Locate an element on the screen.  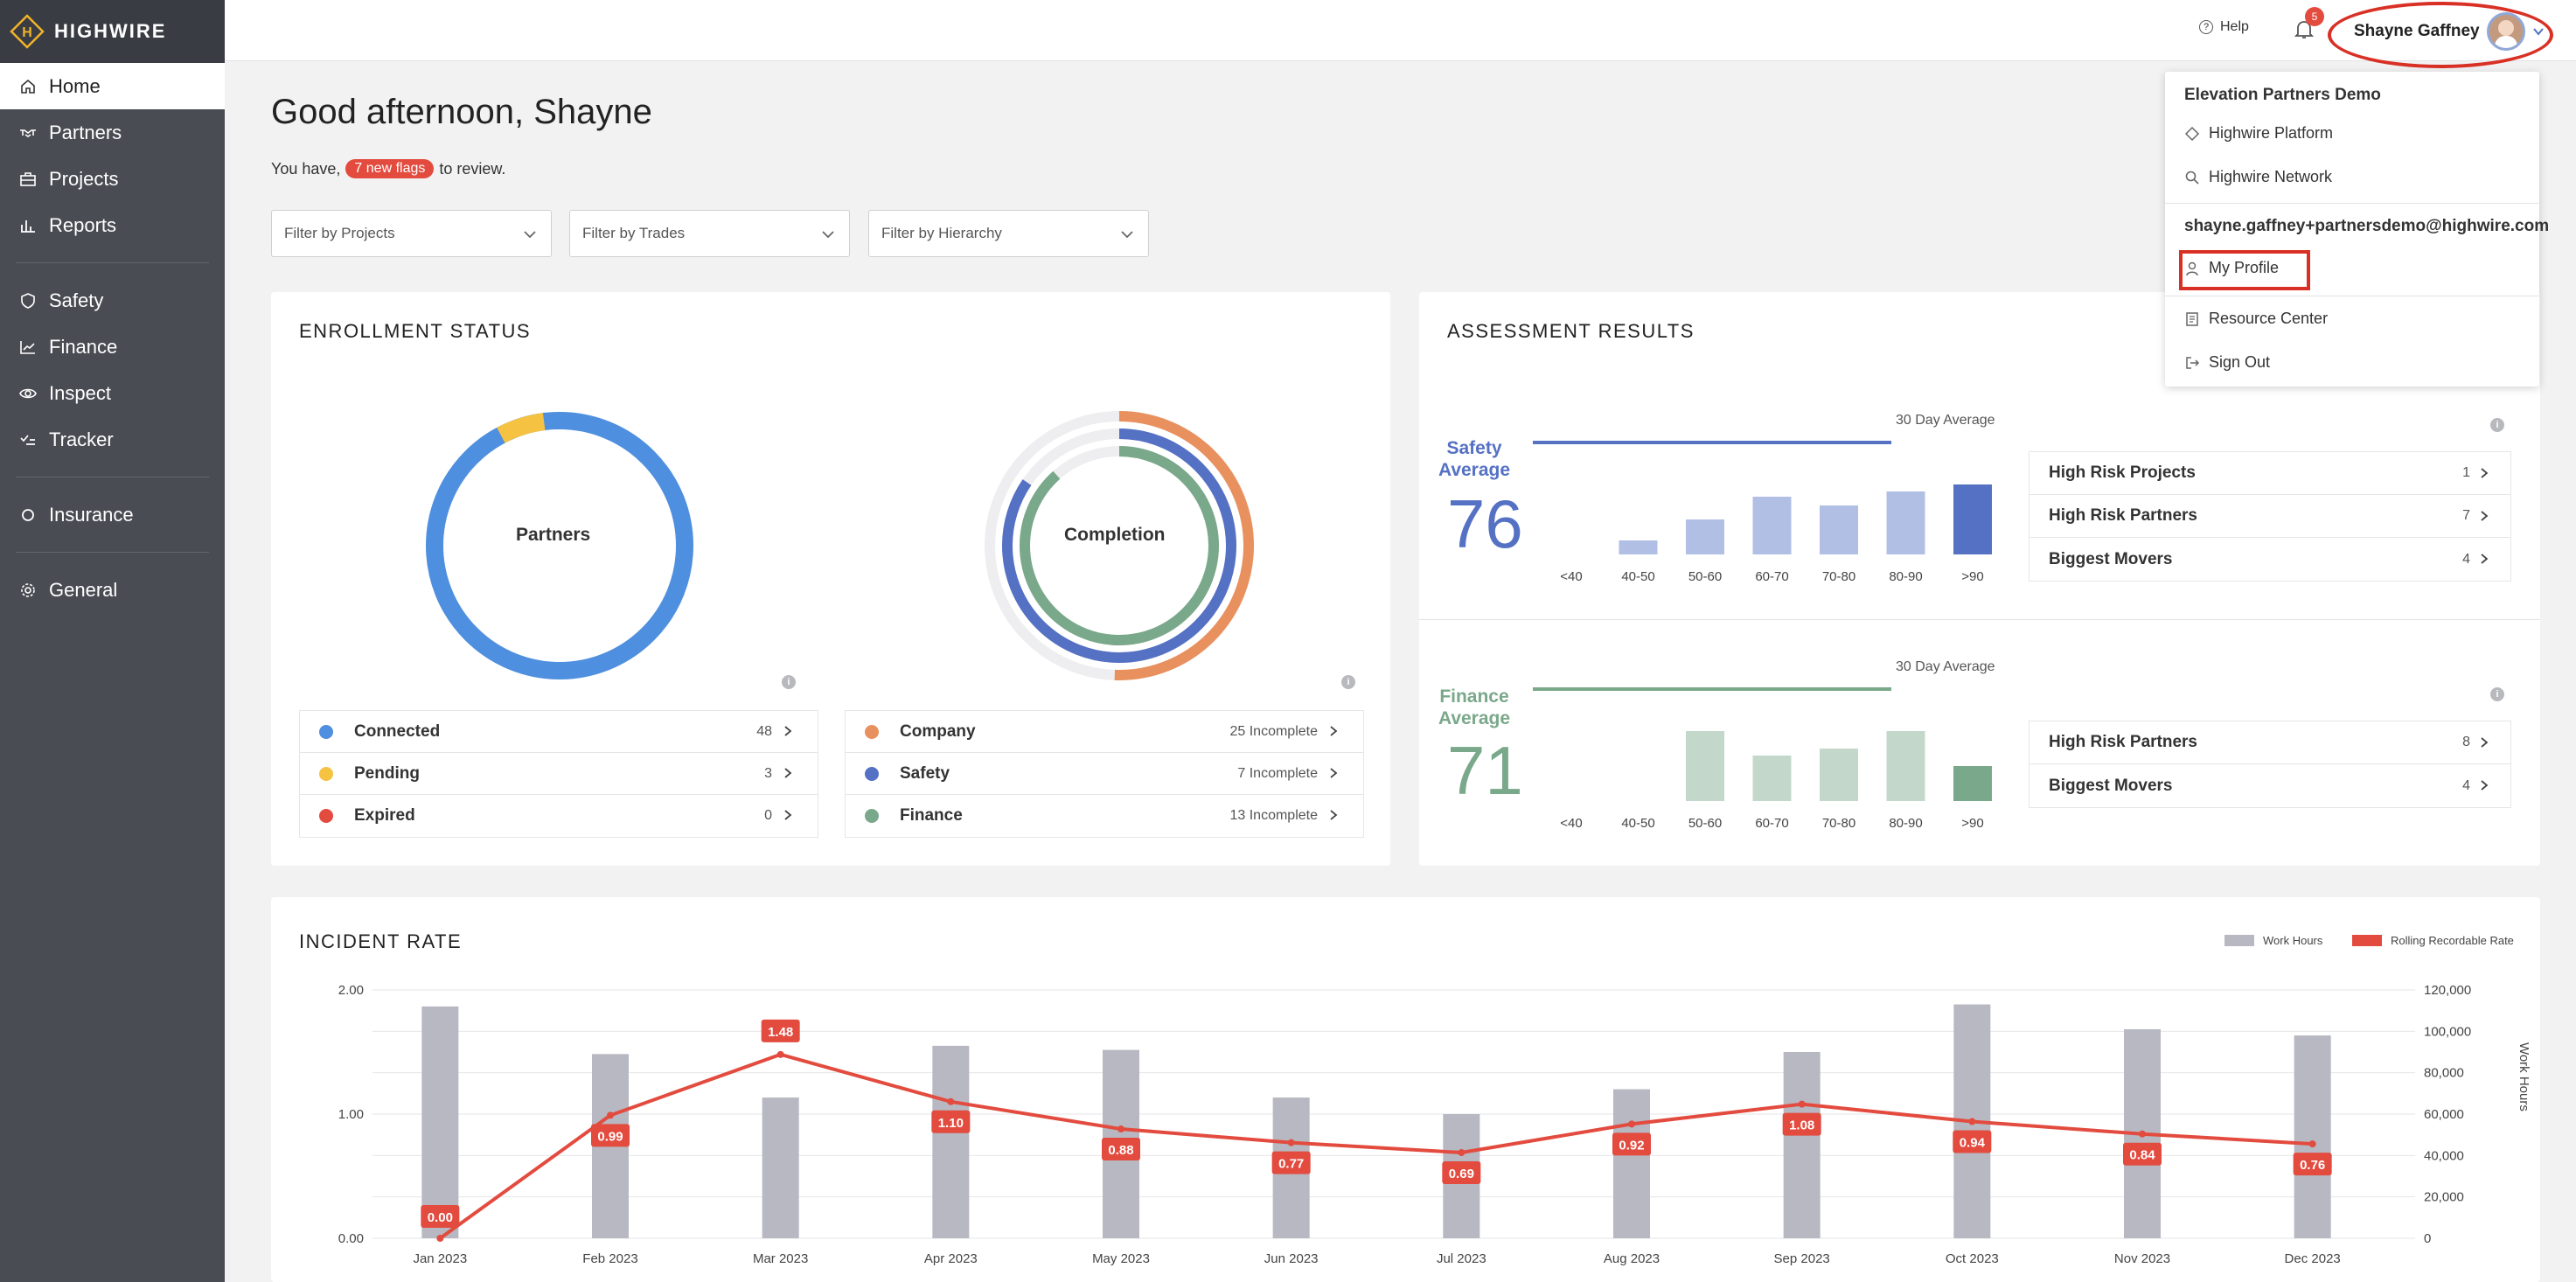
sidebar-item-home: Home is located at coordinates (112, 86).